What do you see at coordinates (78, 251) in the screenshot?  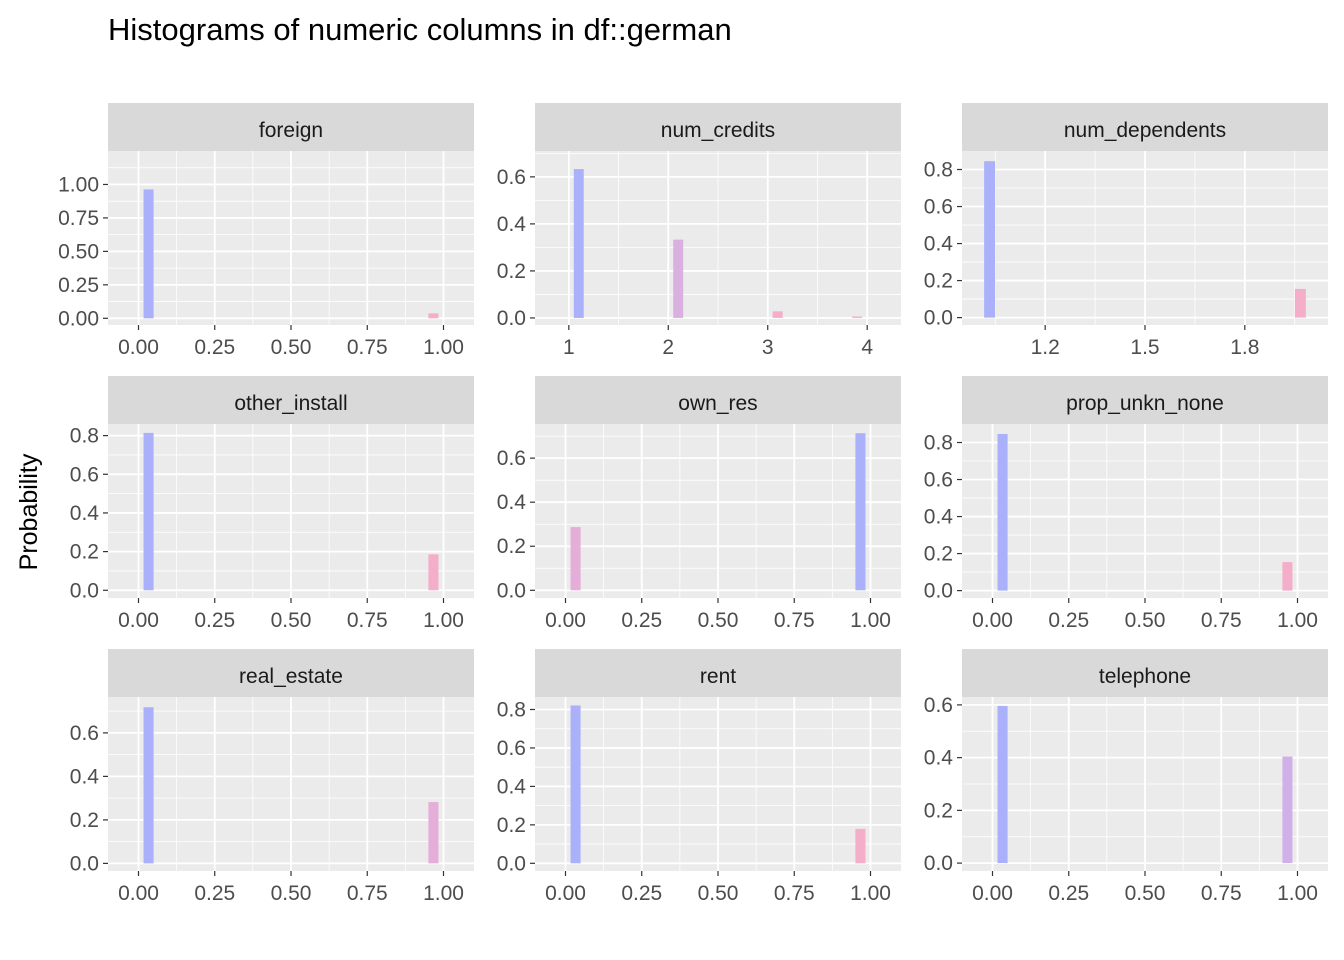 I see `y-tick-label: 0.50` at bounding box center [78, 251].